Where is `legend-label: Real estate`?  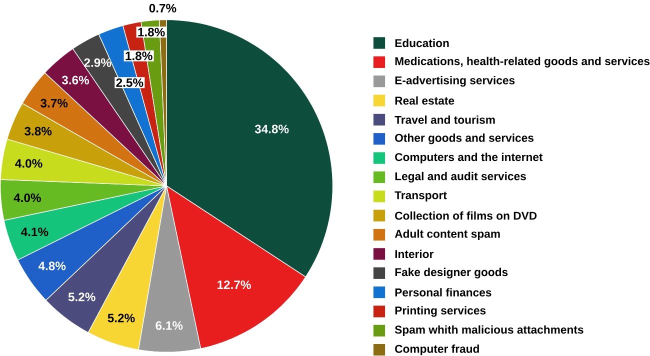
legend-label: Real estate is located at coordinates (424, 100).